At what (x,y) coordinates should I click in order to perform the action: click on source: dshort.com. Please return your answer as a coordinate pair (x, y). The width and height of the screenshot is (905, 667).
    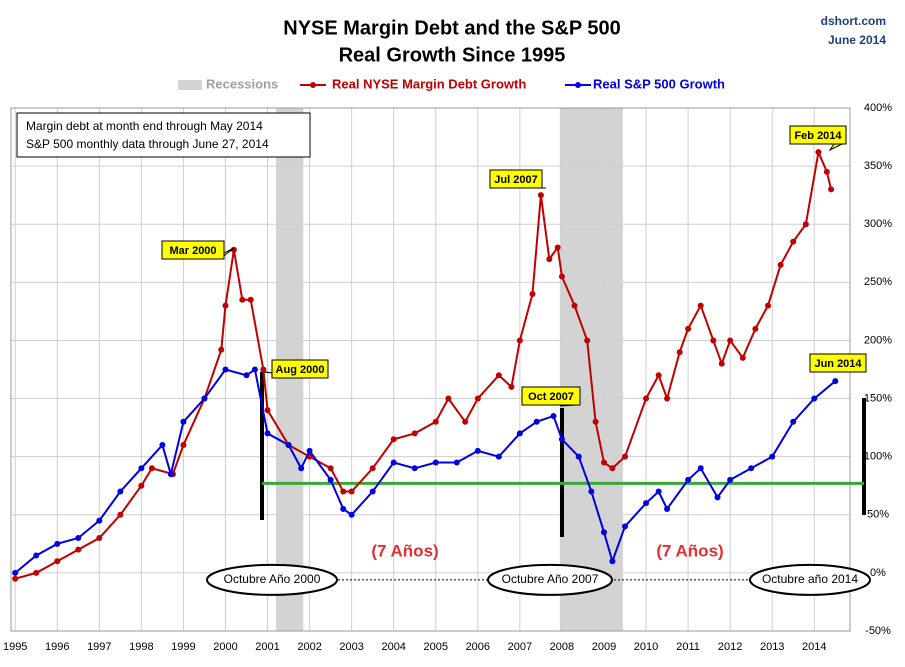
    Looking at the image, I should click on (853, 21).